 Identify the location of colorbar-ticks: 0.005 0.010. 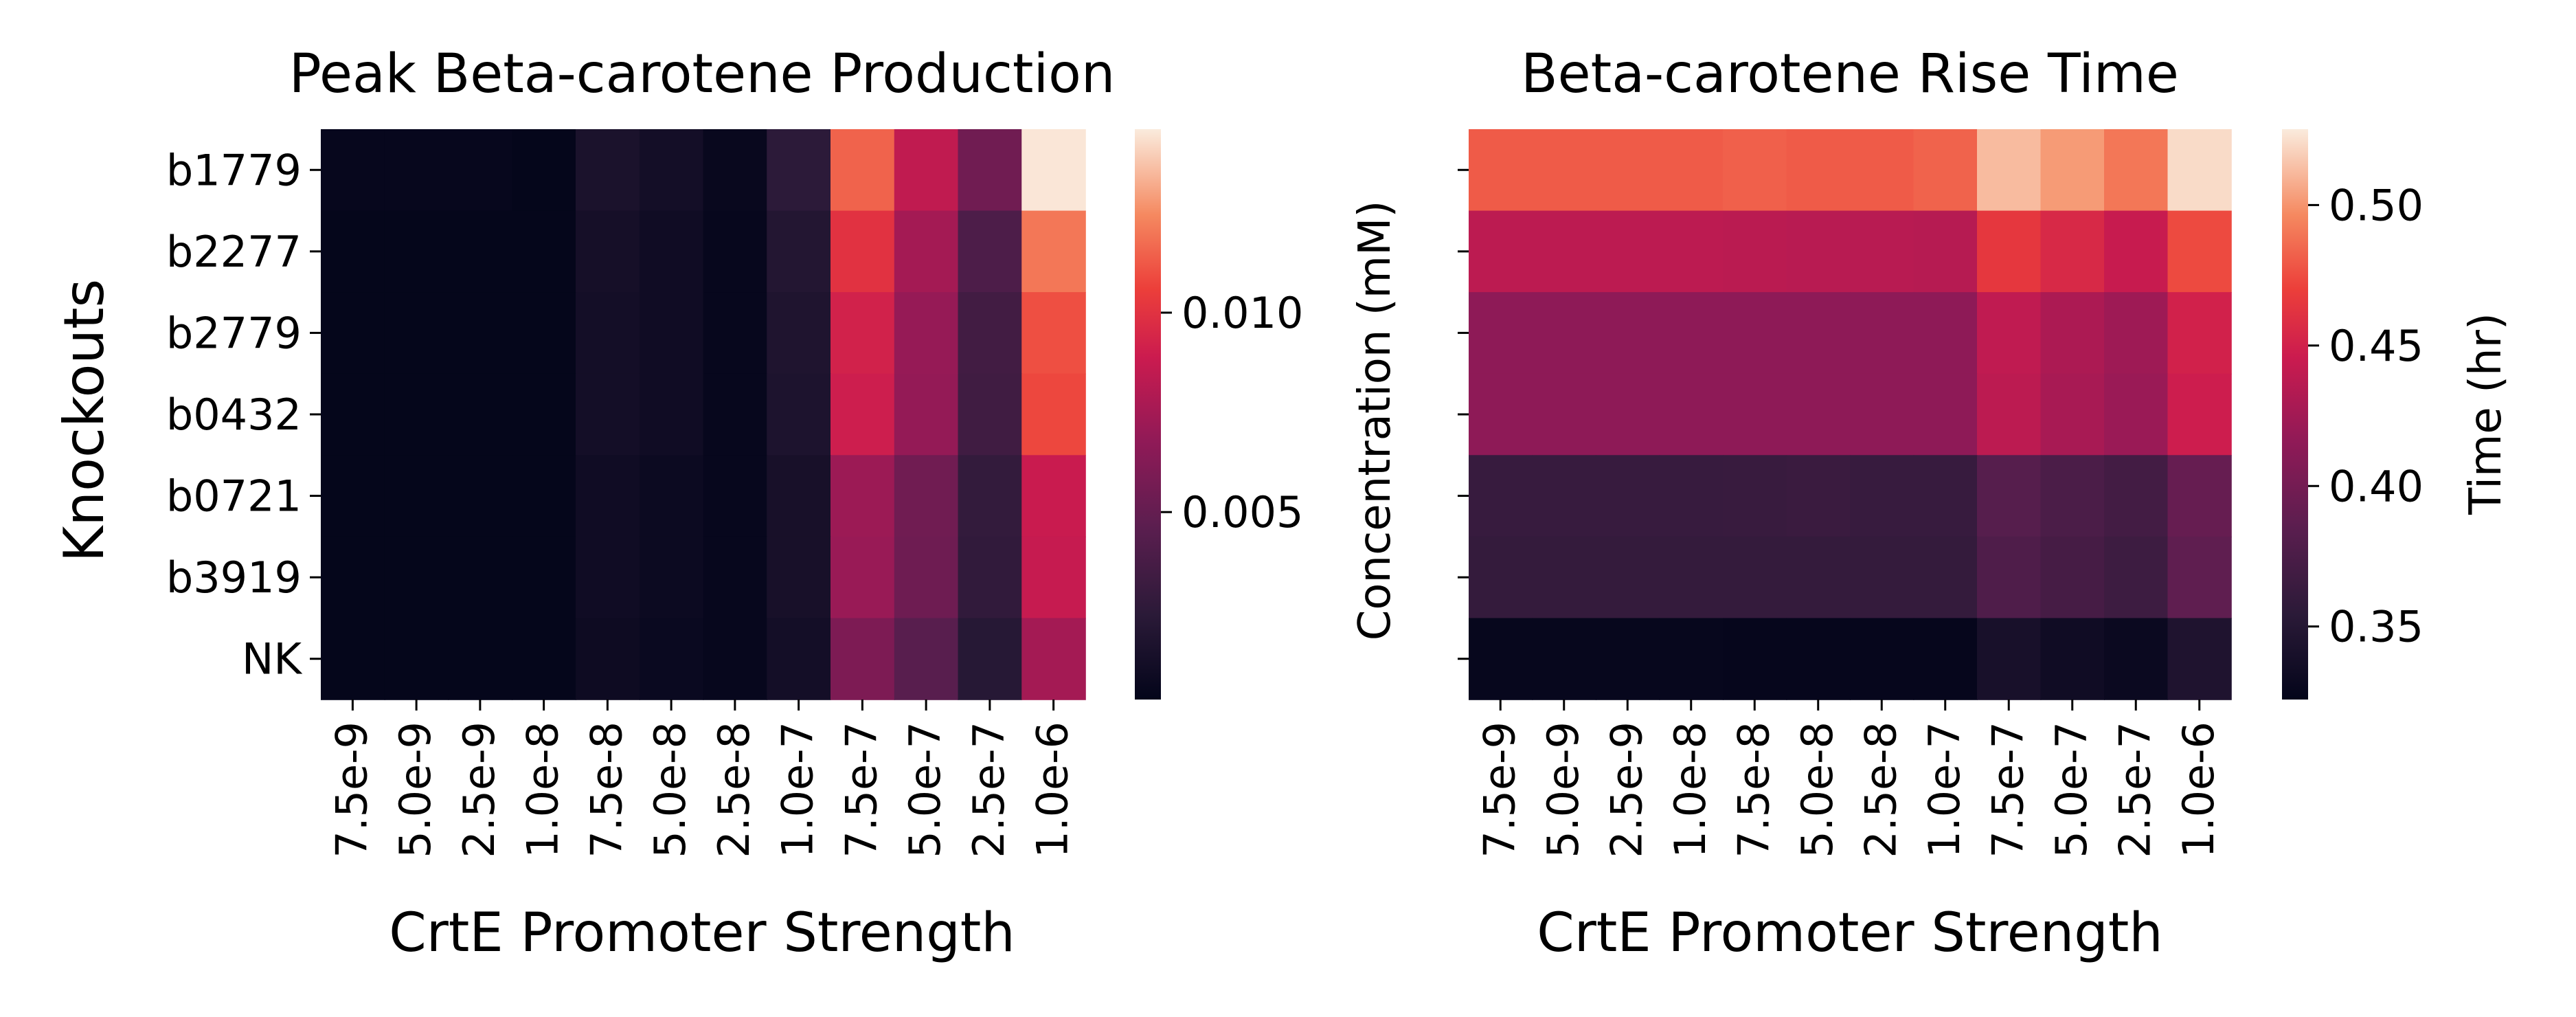
(1232, 412).